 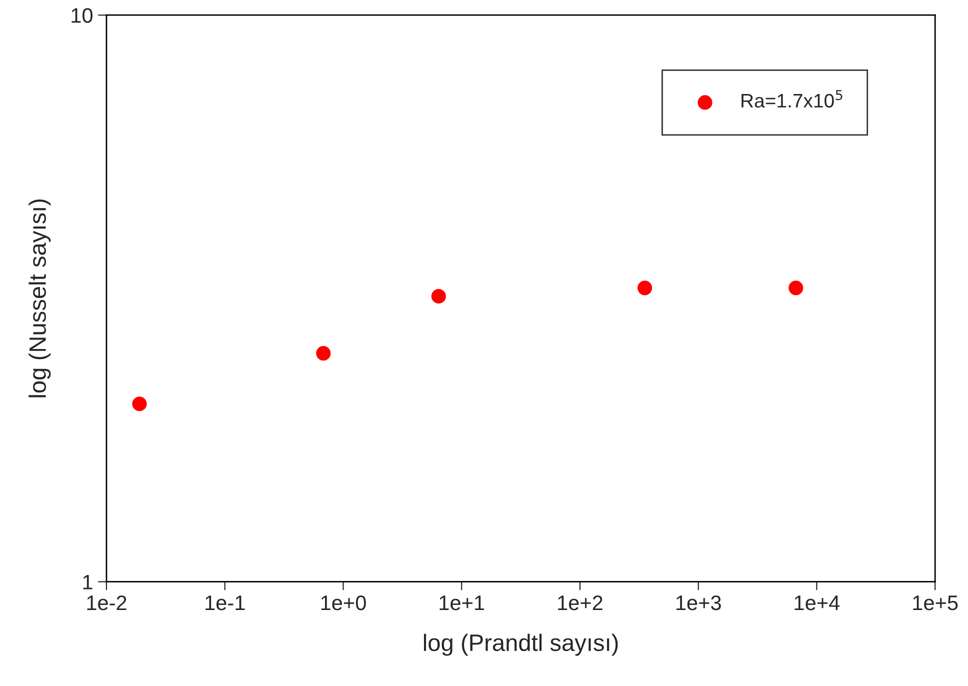 What do you see at coordinates (225, 603) in the screenshot?
I see `x-tick-label: 1e-1` at bounding box center [225, 603].